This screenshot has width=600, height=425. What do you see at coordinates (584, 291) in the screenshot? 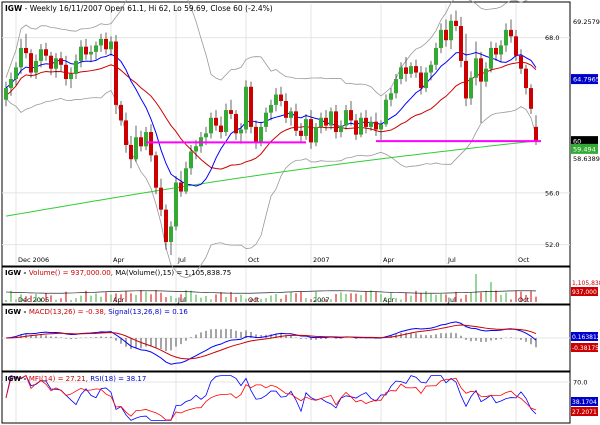
I see `volume-right-label-bg` at bounding box center [584, 291].